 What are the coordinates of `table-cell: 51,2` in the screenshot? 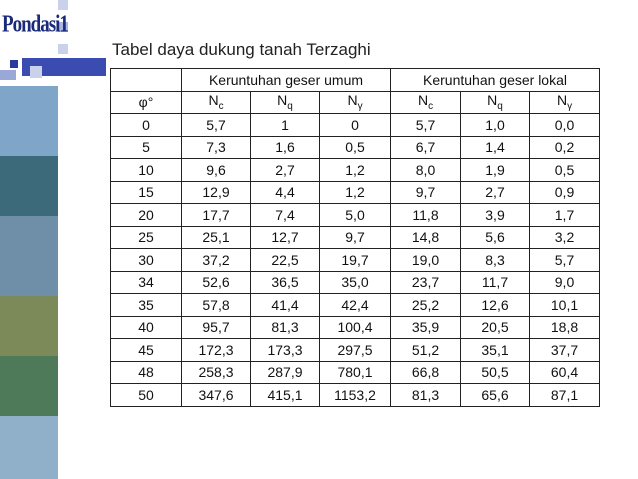 It's located at (425, 350).